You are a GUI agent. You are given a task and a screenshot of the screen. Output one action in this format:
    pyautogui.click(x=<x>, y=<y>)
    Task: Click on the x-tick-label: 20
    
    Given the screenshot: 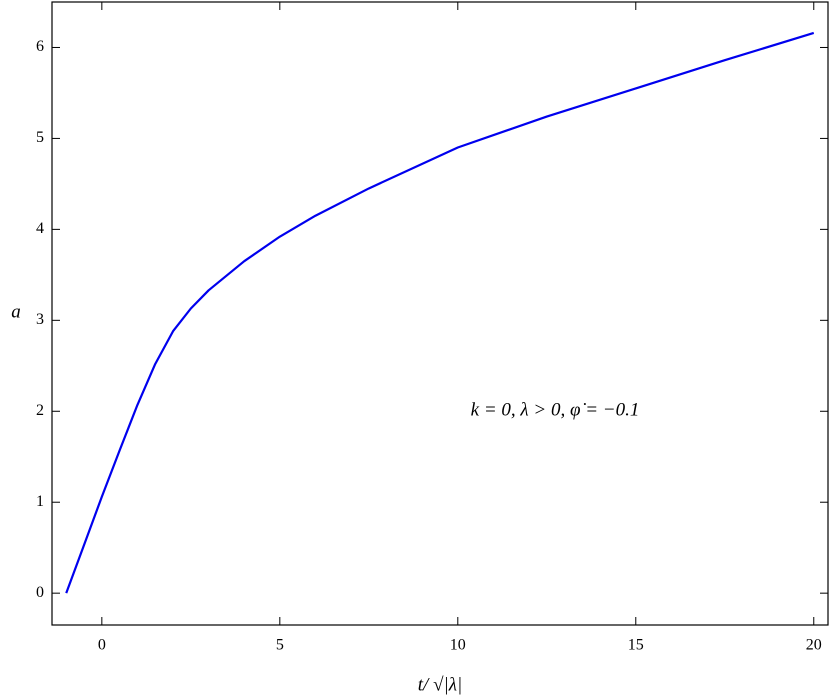 What is the action you would take?
    pyautogui.click(x=814, y=645)
    